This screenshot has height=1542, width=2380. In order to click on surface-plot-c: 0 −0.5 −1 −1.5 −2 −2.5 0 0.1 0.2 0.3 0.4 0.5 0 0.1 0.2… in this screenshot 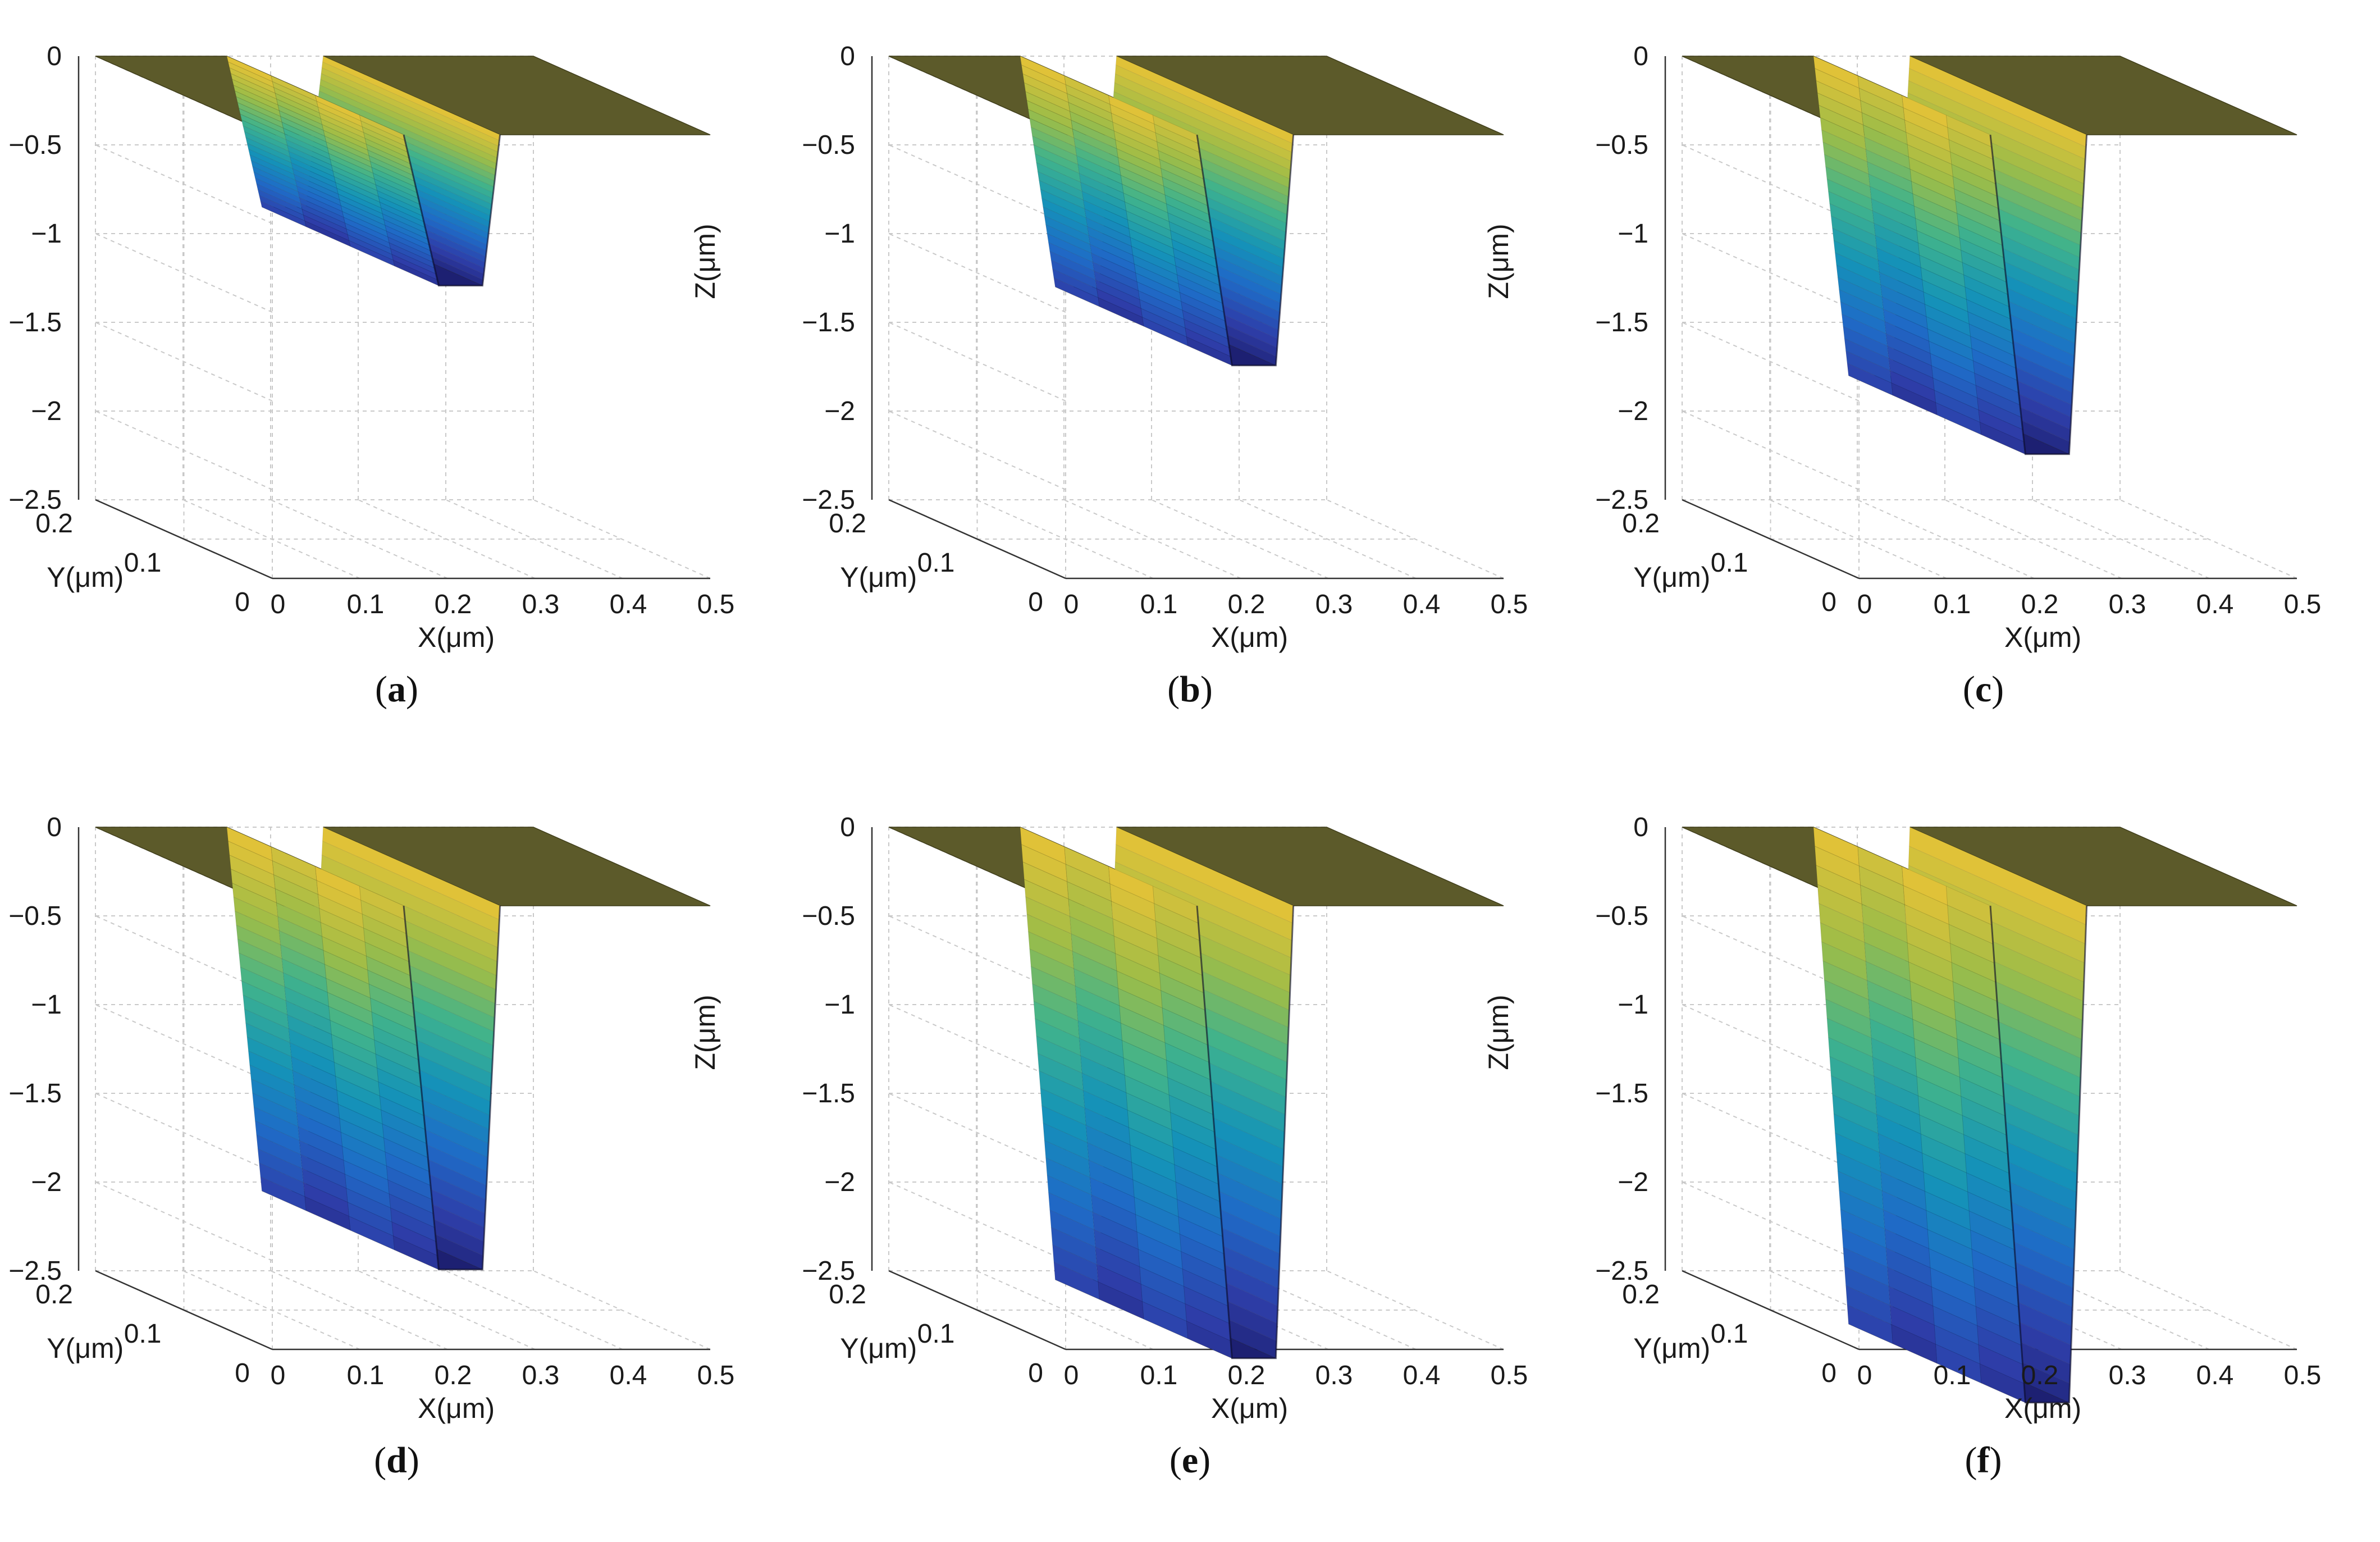, I will do `click(1902, 347)`.